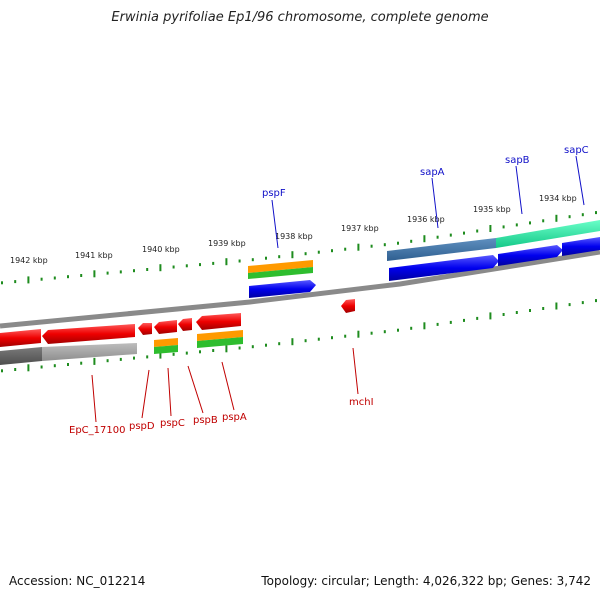 The width and height of the screenshot is (600, 600). What do you see at coordinates (94, 255) in the screenshot?
I see `scale-label: 1941 kbp` at bounding box center [94, 255].